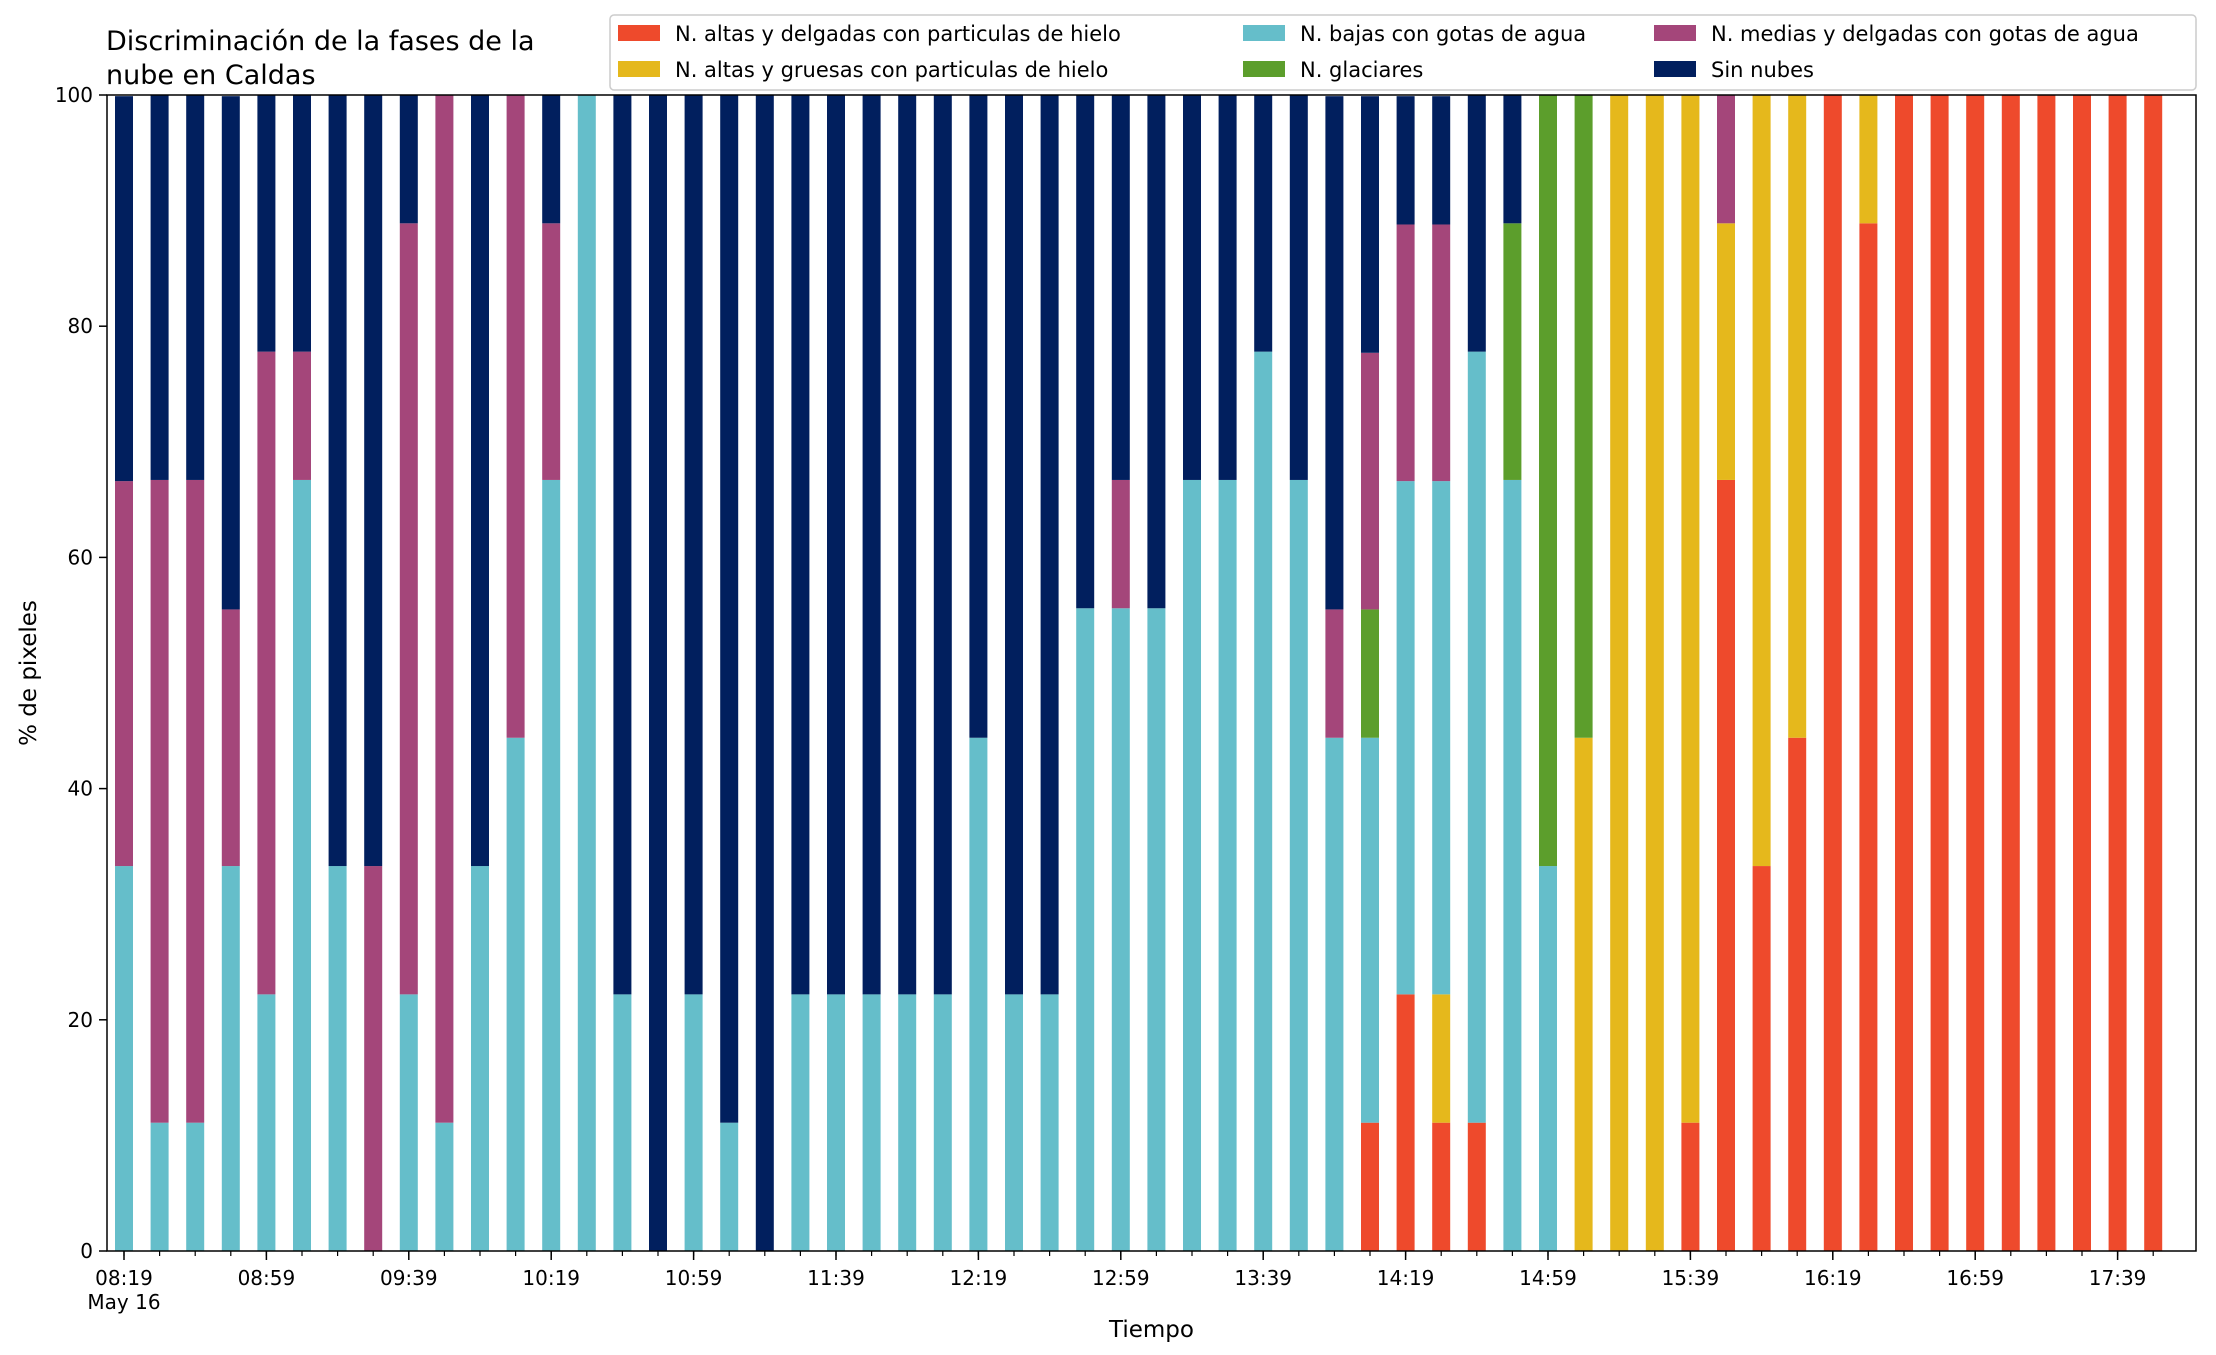 The image size is (2216, 1355). I want to click on chart-title-line: nube en Caldas, so click(211, 75).